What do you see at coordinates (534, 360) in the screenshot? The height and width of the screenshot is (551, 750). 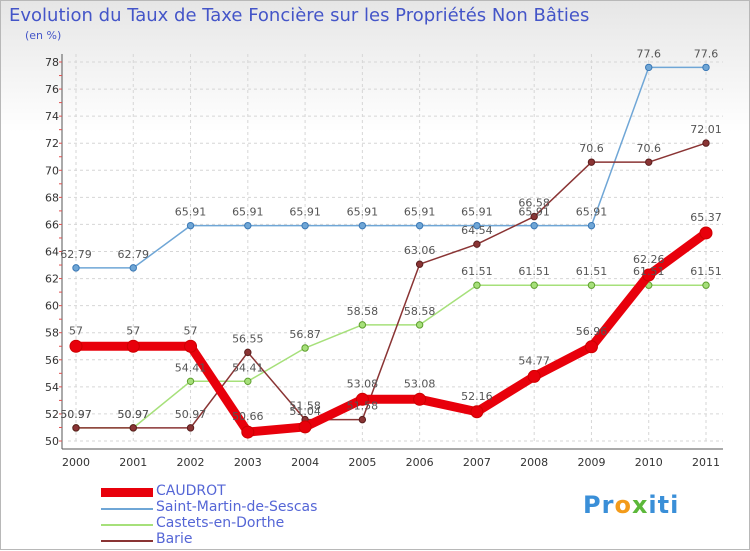 I see `data-label-caudrot: 54.77` at bounding box center [534, 360].